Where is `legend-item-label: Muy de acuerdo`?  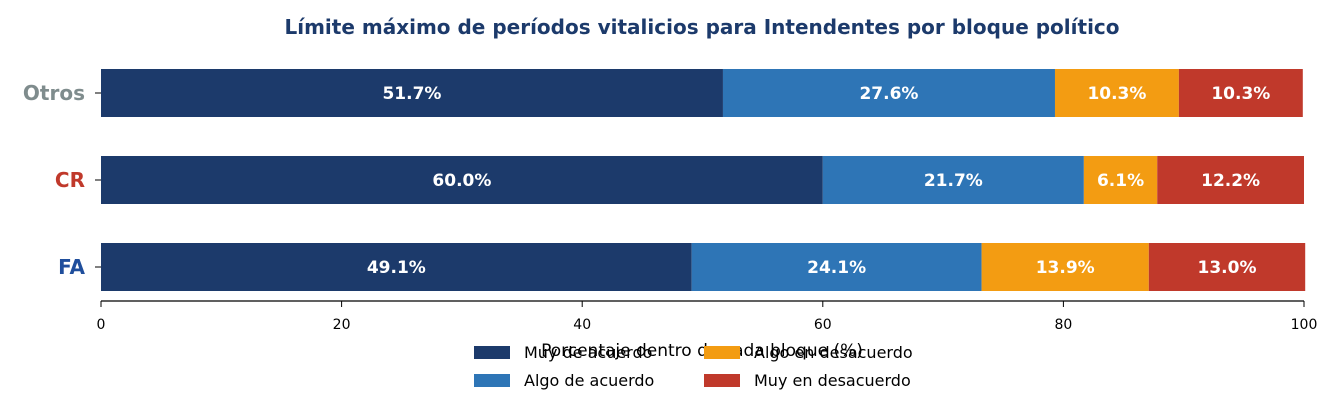
legend-item-label: Muy de acuerdo is located at coordinates (588, 352).